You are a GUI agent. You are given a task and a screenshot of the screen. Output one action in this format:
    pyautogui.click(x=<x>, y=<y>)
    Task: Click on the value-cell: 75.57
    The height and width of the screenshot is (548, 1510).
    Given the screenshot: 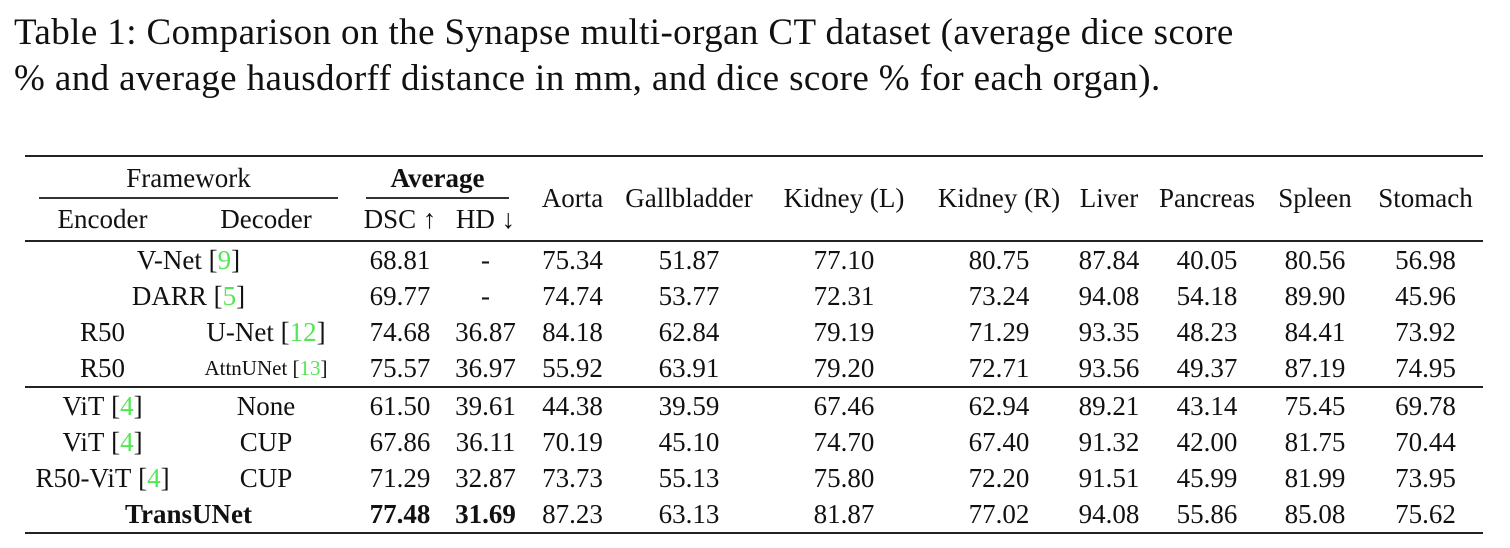 What is the action you would take?
    pyautogui.click(x=400, y=369)
    